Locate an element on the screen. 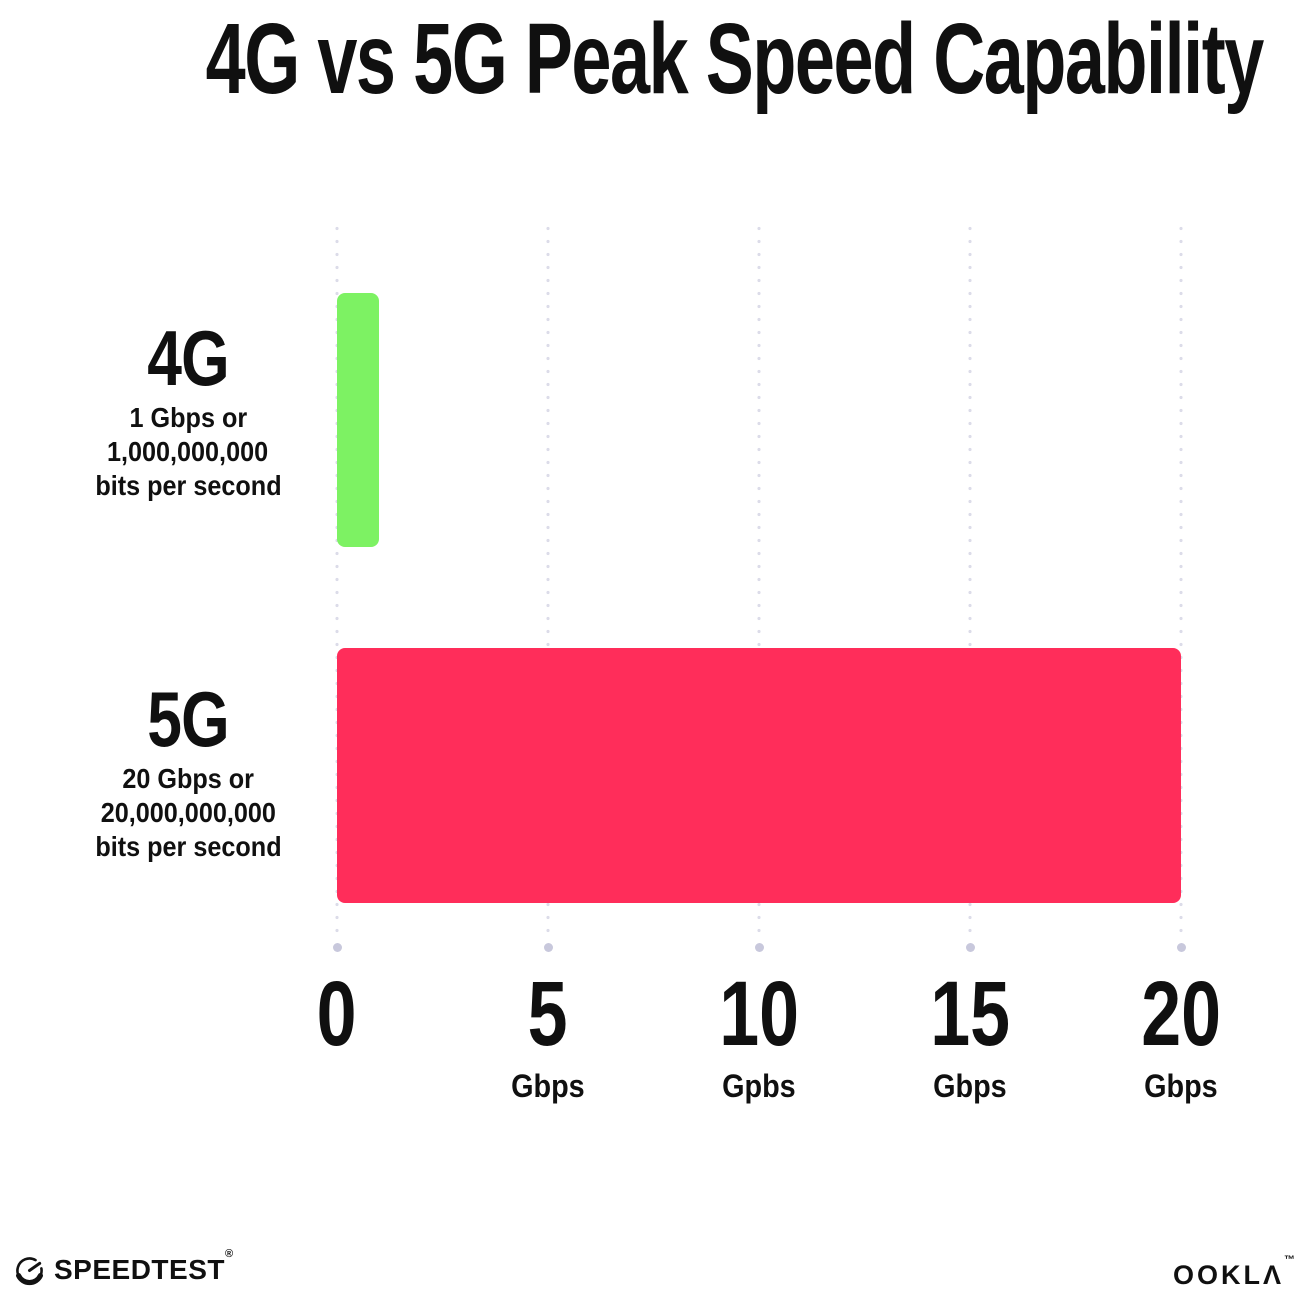 The width and height of the screenshot is (1308, 1315). x-tick-15-unit: Gbps is located at coordinates (970, 1086).